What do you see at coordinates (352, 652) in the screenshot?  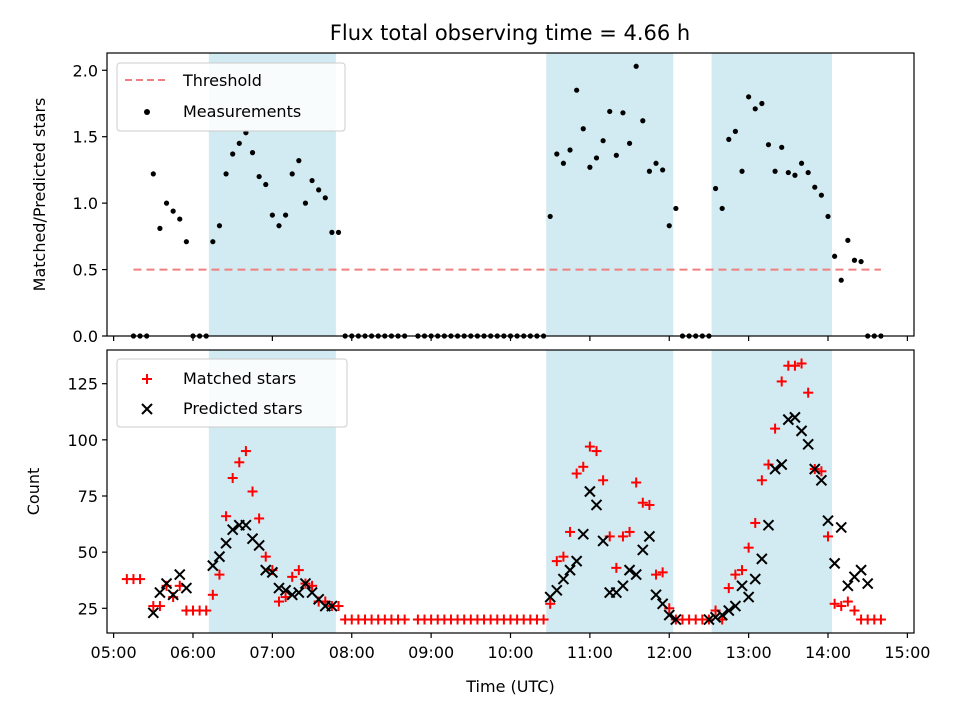 I see `x-tick-label: 08:00` at bounding box center [352, 652].